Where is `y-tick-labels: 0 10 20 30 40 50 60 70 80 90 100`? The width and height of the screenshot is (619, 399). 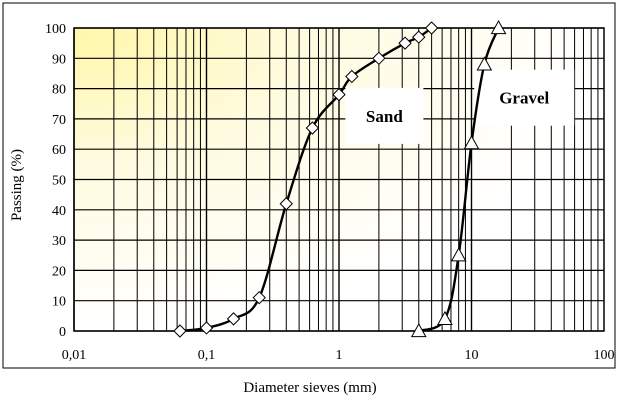 y-tick-labels: 0 10 20 30 40 50 60 70 80 90 100 is located at coordinates (55, 181).